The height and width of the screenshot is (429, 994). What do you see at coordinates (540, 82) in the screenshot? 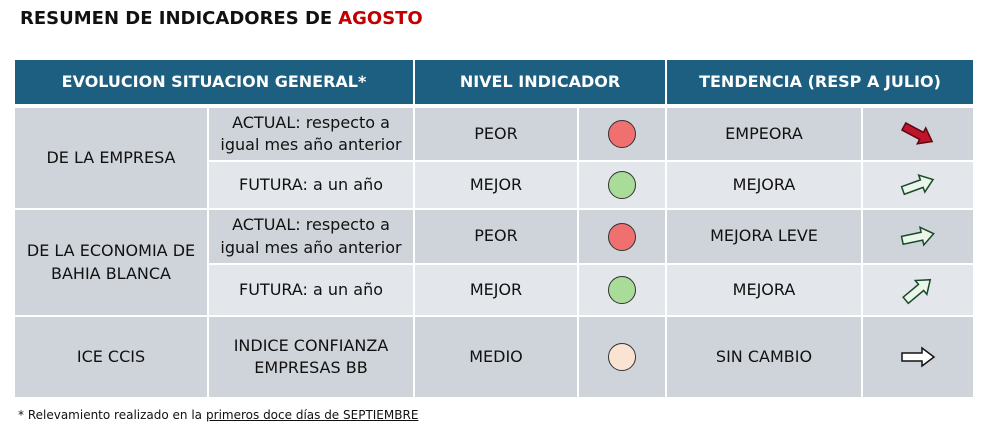
I see `header-cell: NIVEL INDICADOR` at bounding box center [540, 82].